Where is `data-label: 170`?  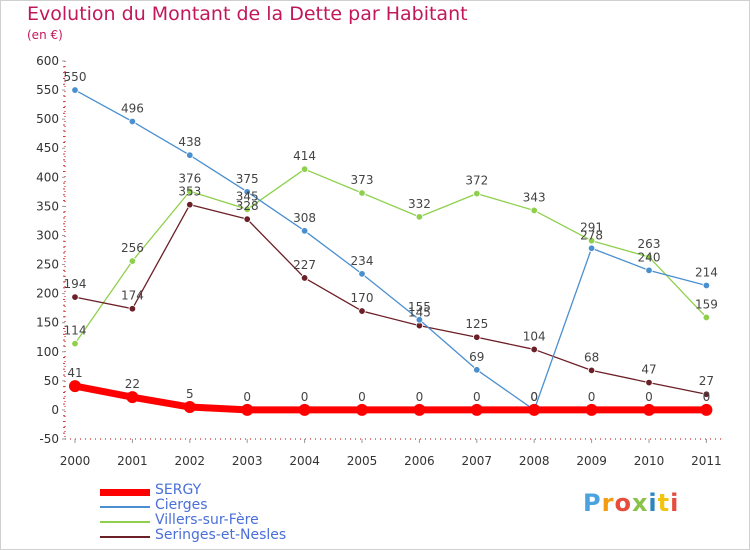
data-label: 170 is located at coordinates (362, 298).